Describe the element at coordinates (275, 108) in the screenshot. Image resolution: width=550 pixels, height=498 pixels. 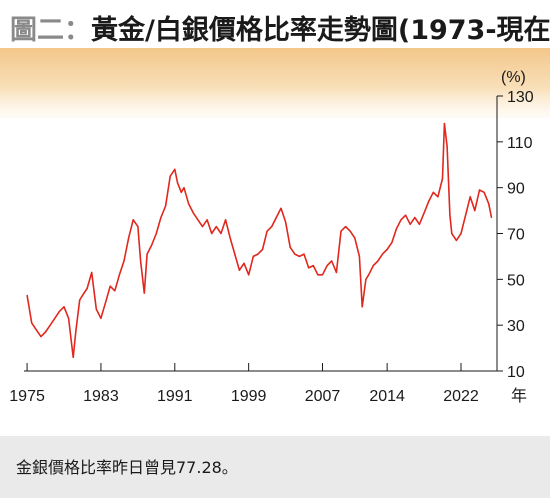
I see `background-fade` at that location.